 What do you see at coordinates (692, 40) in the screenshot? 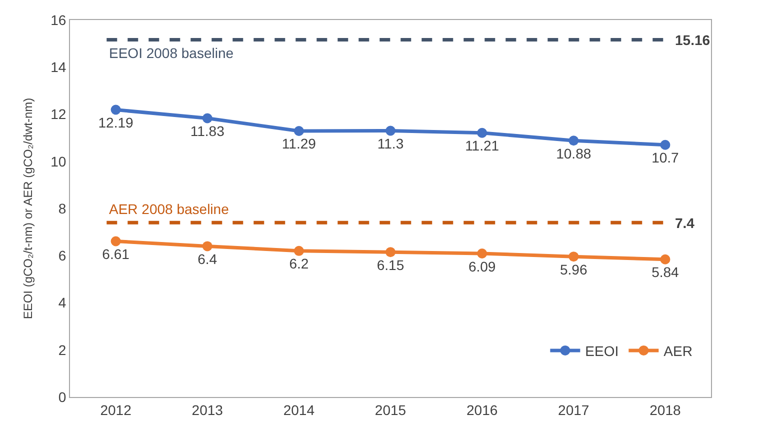
I see `annotation: 15.16` at bounding box center [692, 40].